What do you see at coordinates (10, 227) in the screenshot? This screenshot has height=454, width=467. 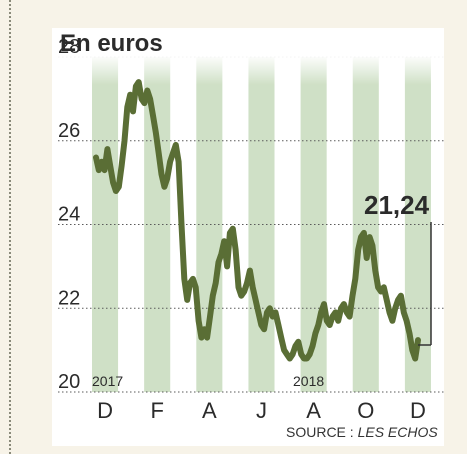 I see `dotted-margin-rule` at bounding box center [10, 227].